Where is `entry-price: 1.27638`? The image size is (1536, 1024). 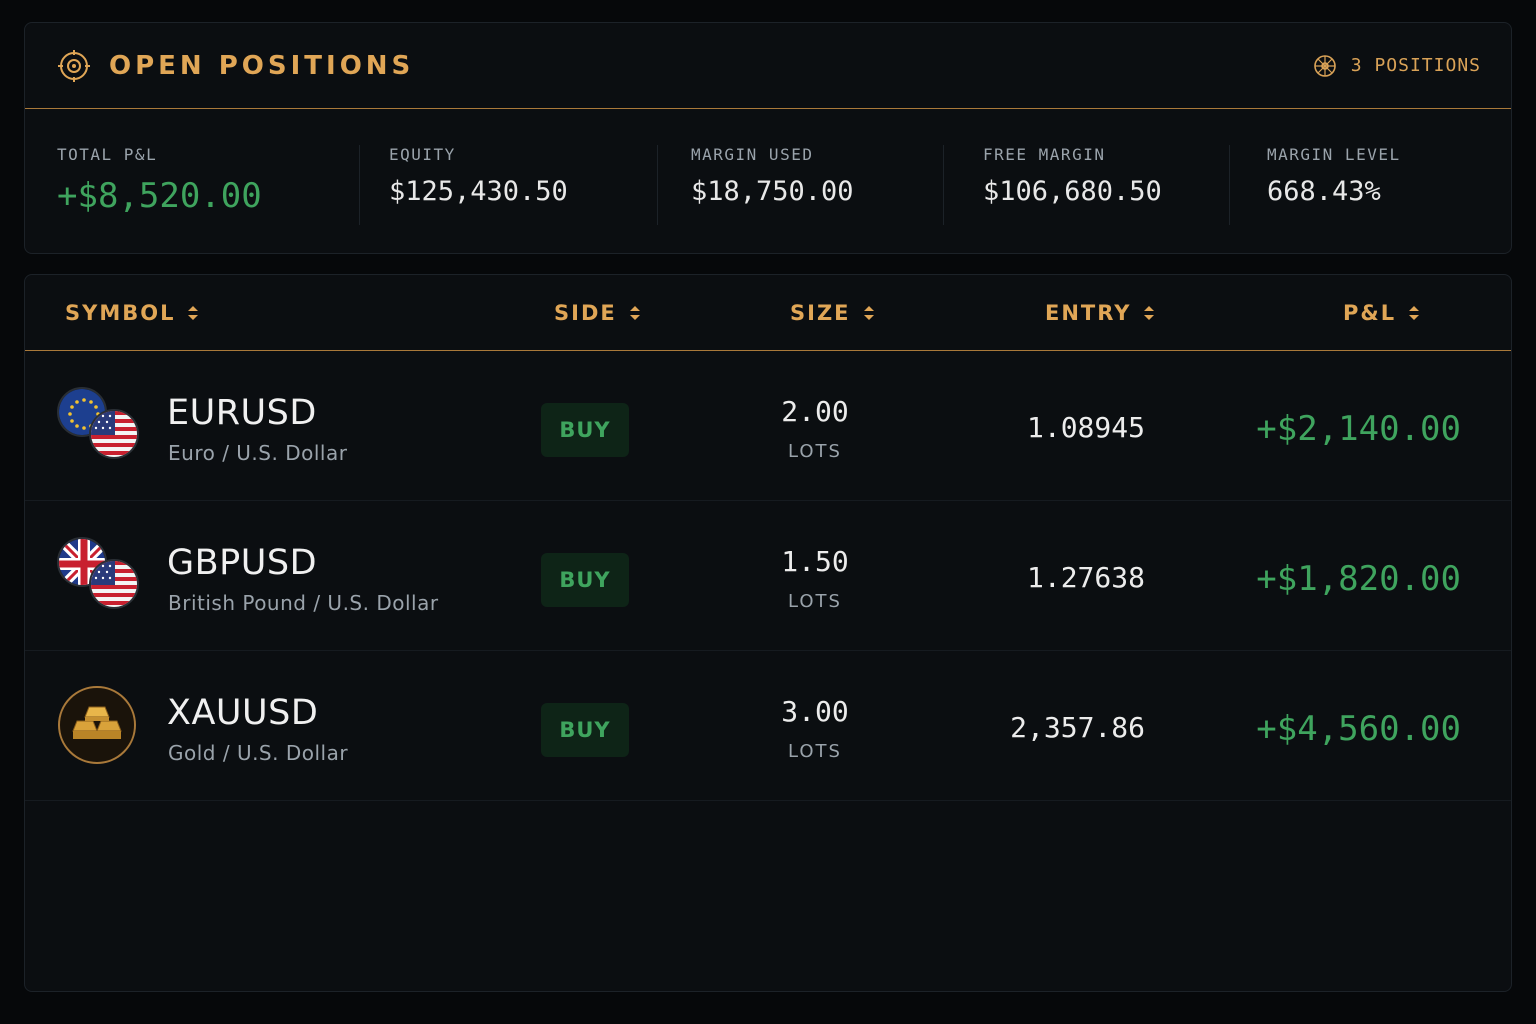 entry-price: 1.27638 is located at coordinates (1085, 577).